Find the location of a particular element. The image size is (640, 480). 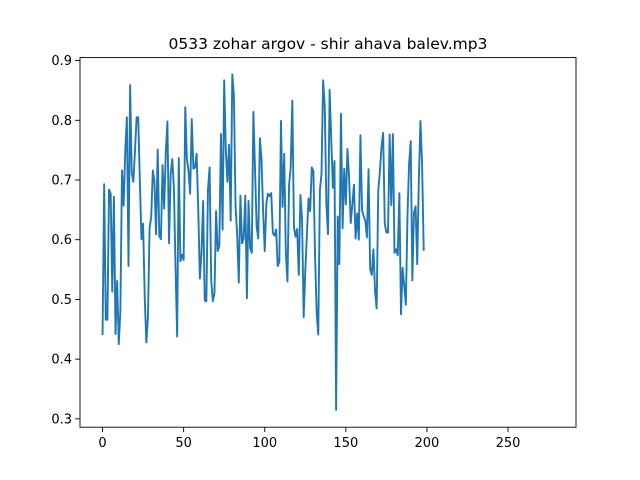

x-axis: 0 50 100 150 200 250 is located at coordinates (309, 439).